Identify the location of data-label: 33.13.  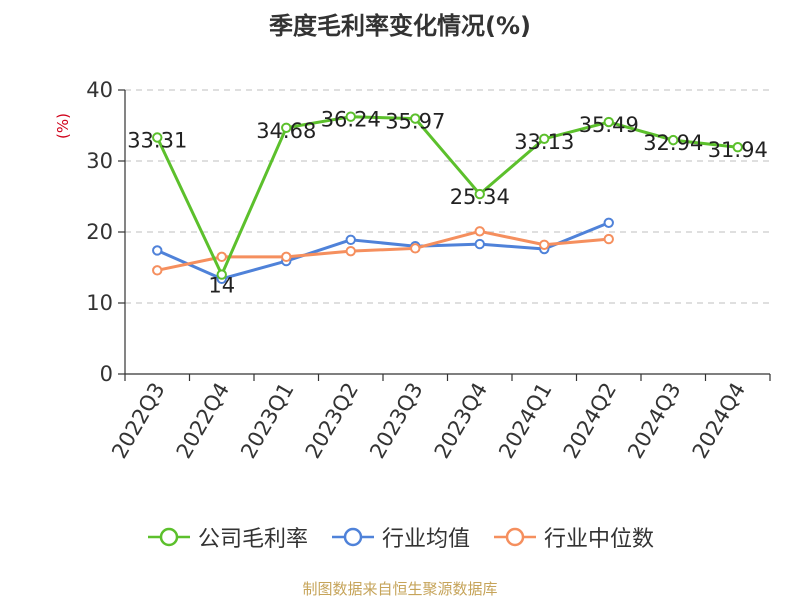
(544, 142).